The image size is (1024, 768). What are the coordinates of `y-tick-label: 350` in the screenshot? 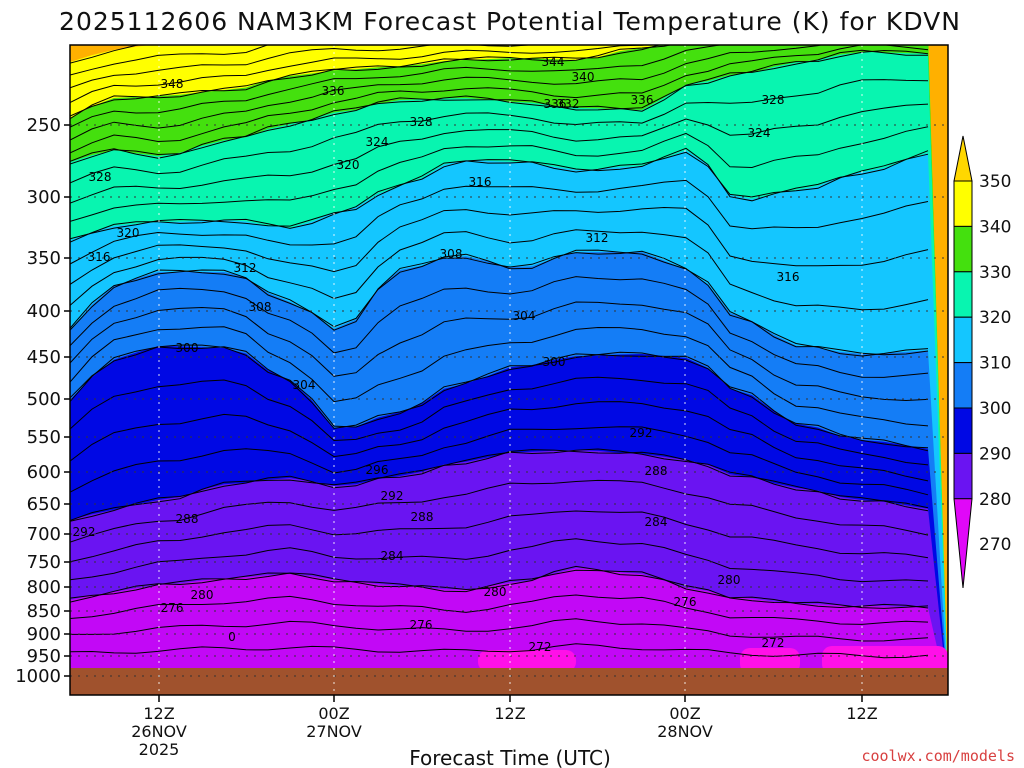 It's located at (44, 258).